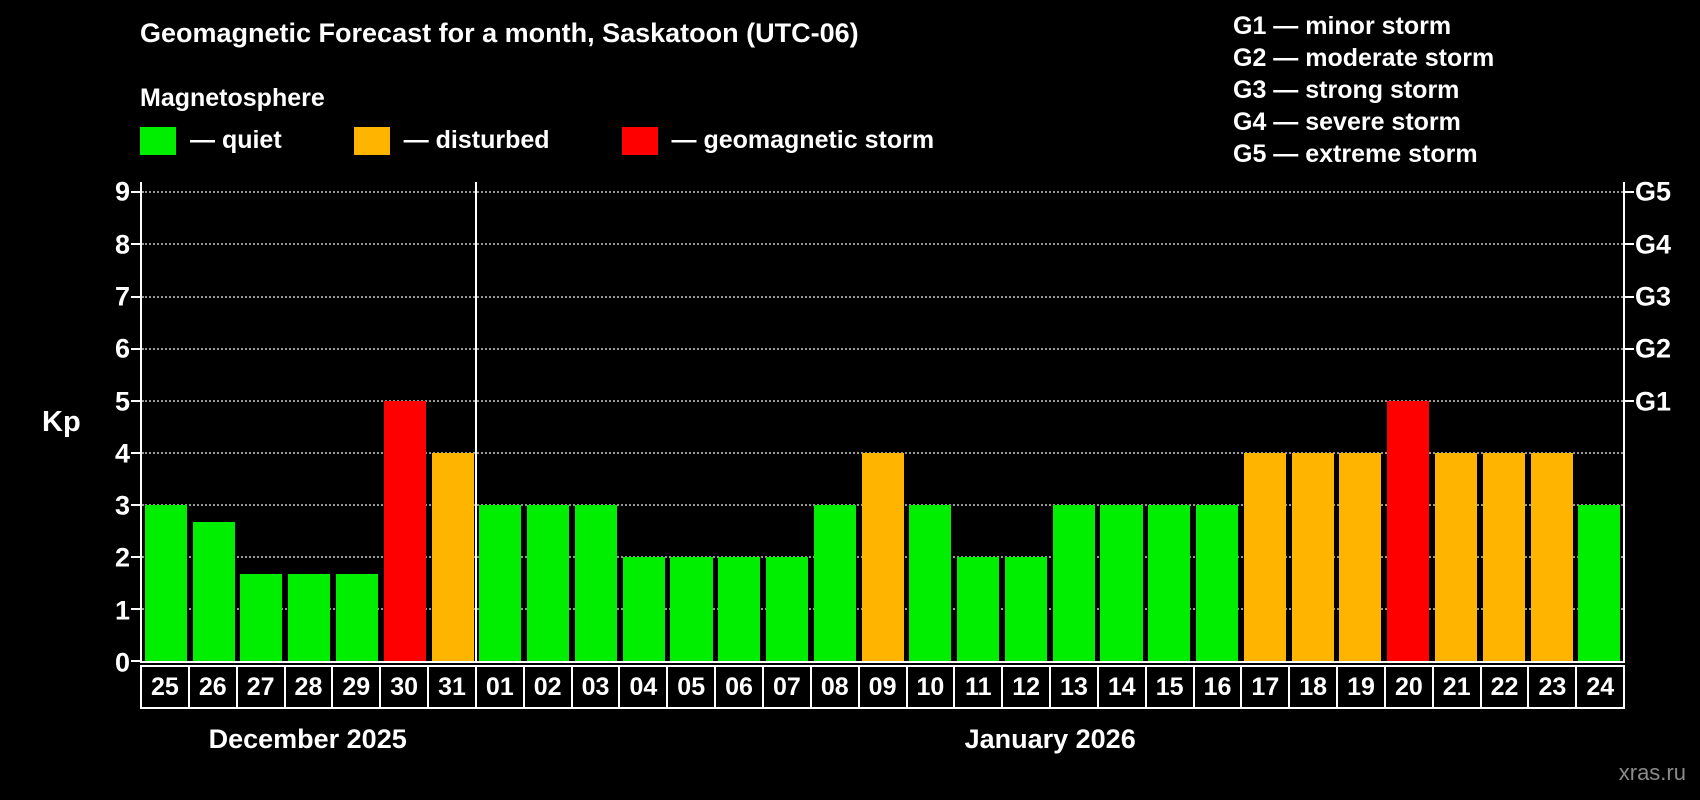  Describe the element at coordinates (595, 687) in the screenshot. I see `day-label: 03` at that location.